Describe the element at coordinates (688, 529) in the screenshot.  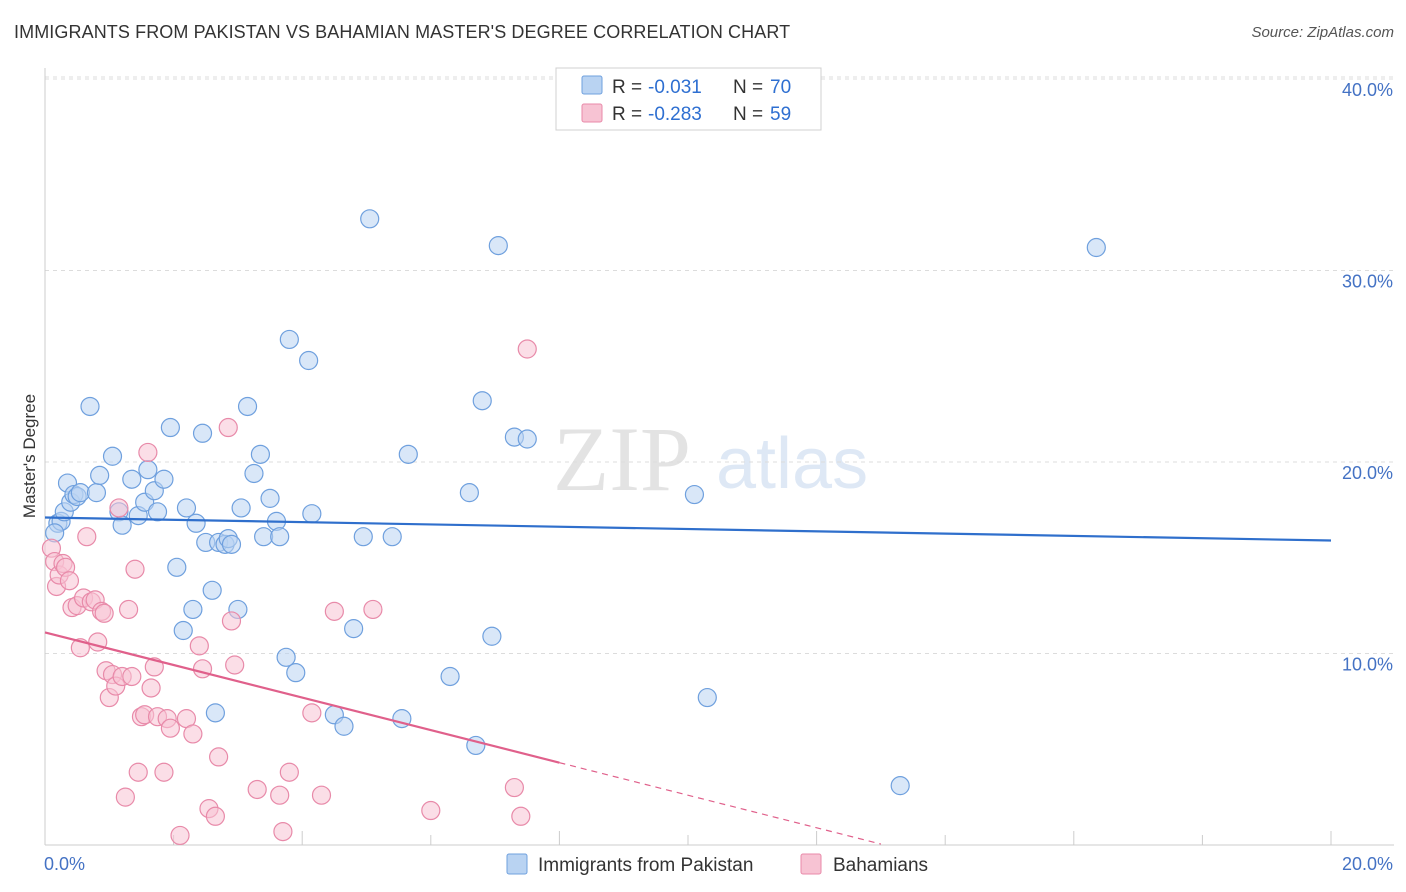
I see `trend-line-pakistan` at that location.